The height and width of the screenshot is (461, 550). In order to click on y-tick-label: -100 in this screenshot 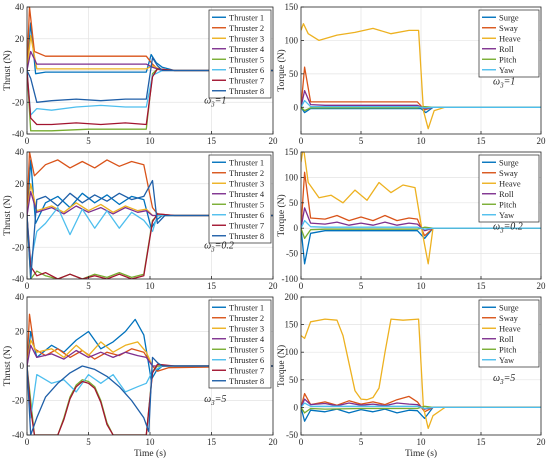, I will do `click(290, 279)`.